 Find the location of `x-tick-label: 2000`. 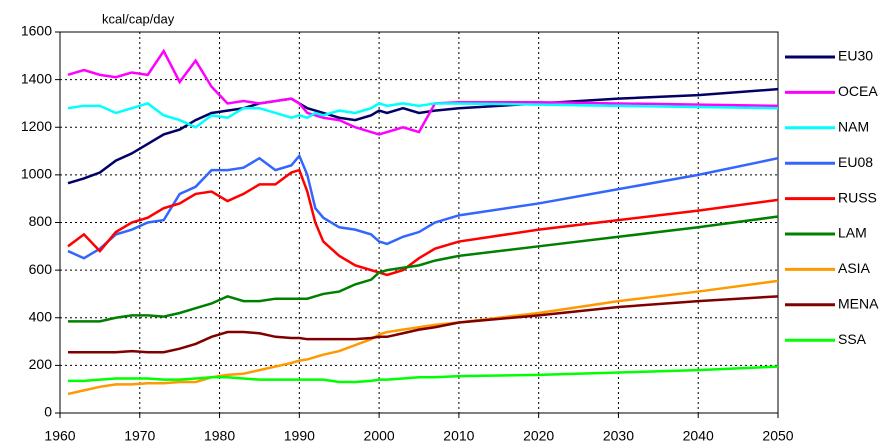

x-tick-label: 2000 is located at coordinates (379, 436).